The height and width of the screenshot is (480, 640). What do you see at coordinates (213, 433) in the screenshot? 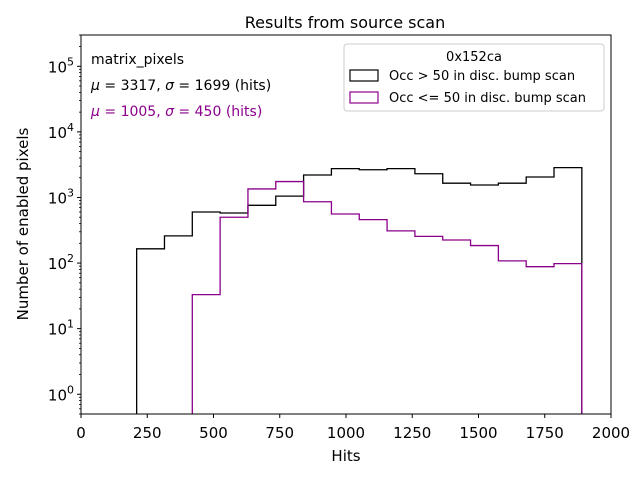
I see `x-tick-label: 500` at bounding box center [213, 433].